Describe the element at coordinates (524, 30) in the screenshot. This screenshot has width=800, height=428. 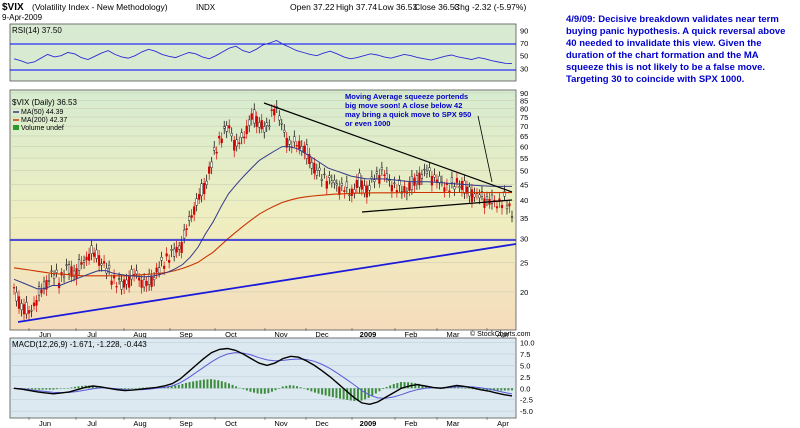
I see `rsi-tick-label: 90` at that location.